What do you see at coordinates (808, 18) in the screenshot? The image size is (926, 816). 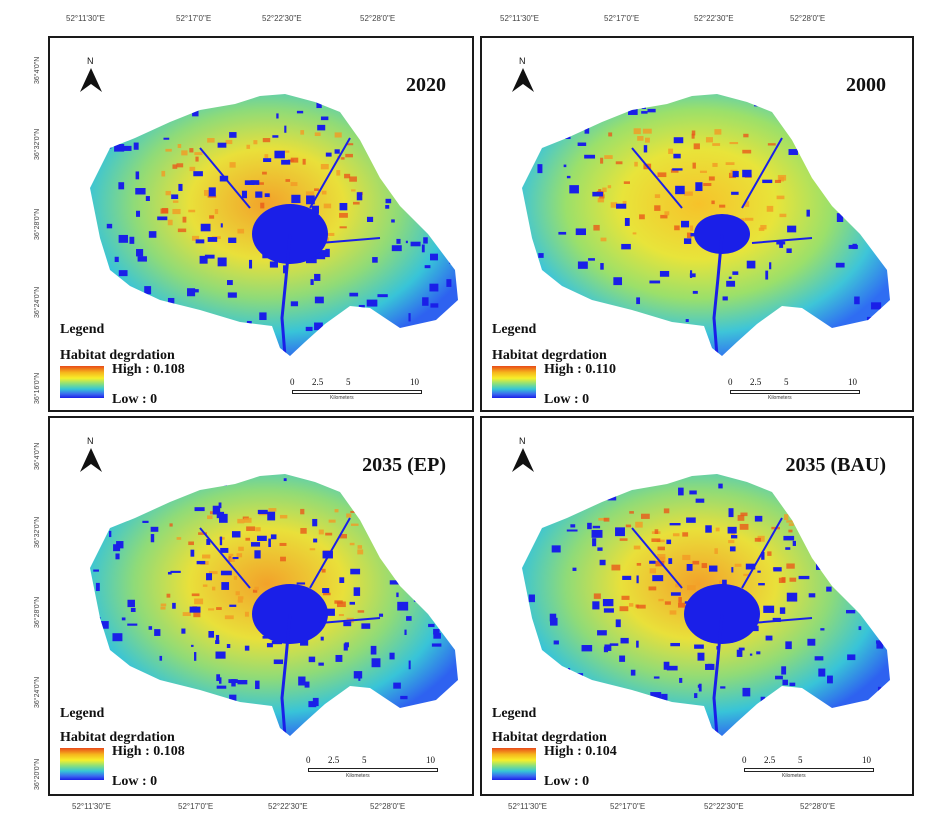 I see `top-coord-8: 52°28'0"E` at bounding box center [808, 18].